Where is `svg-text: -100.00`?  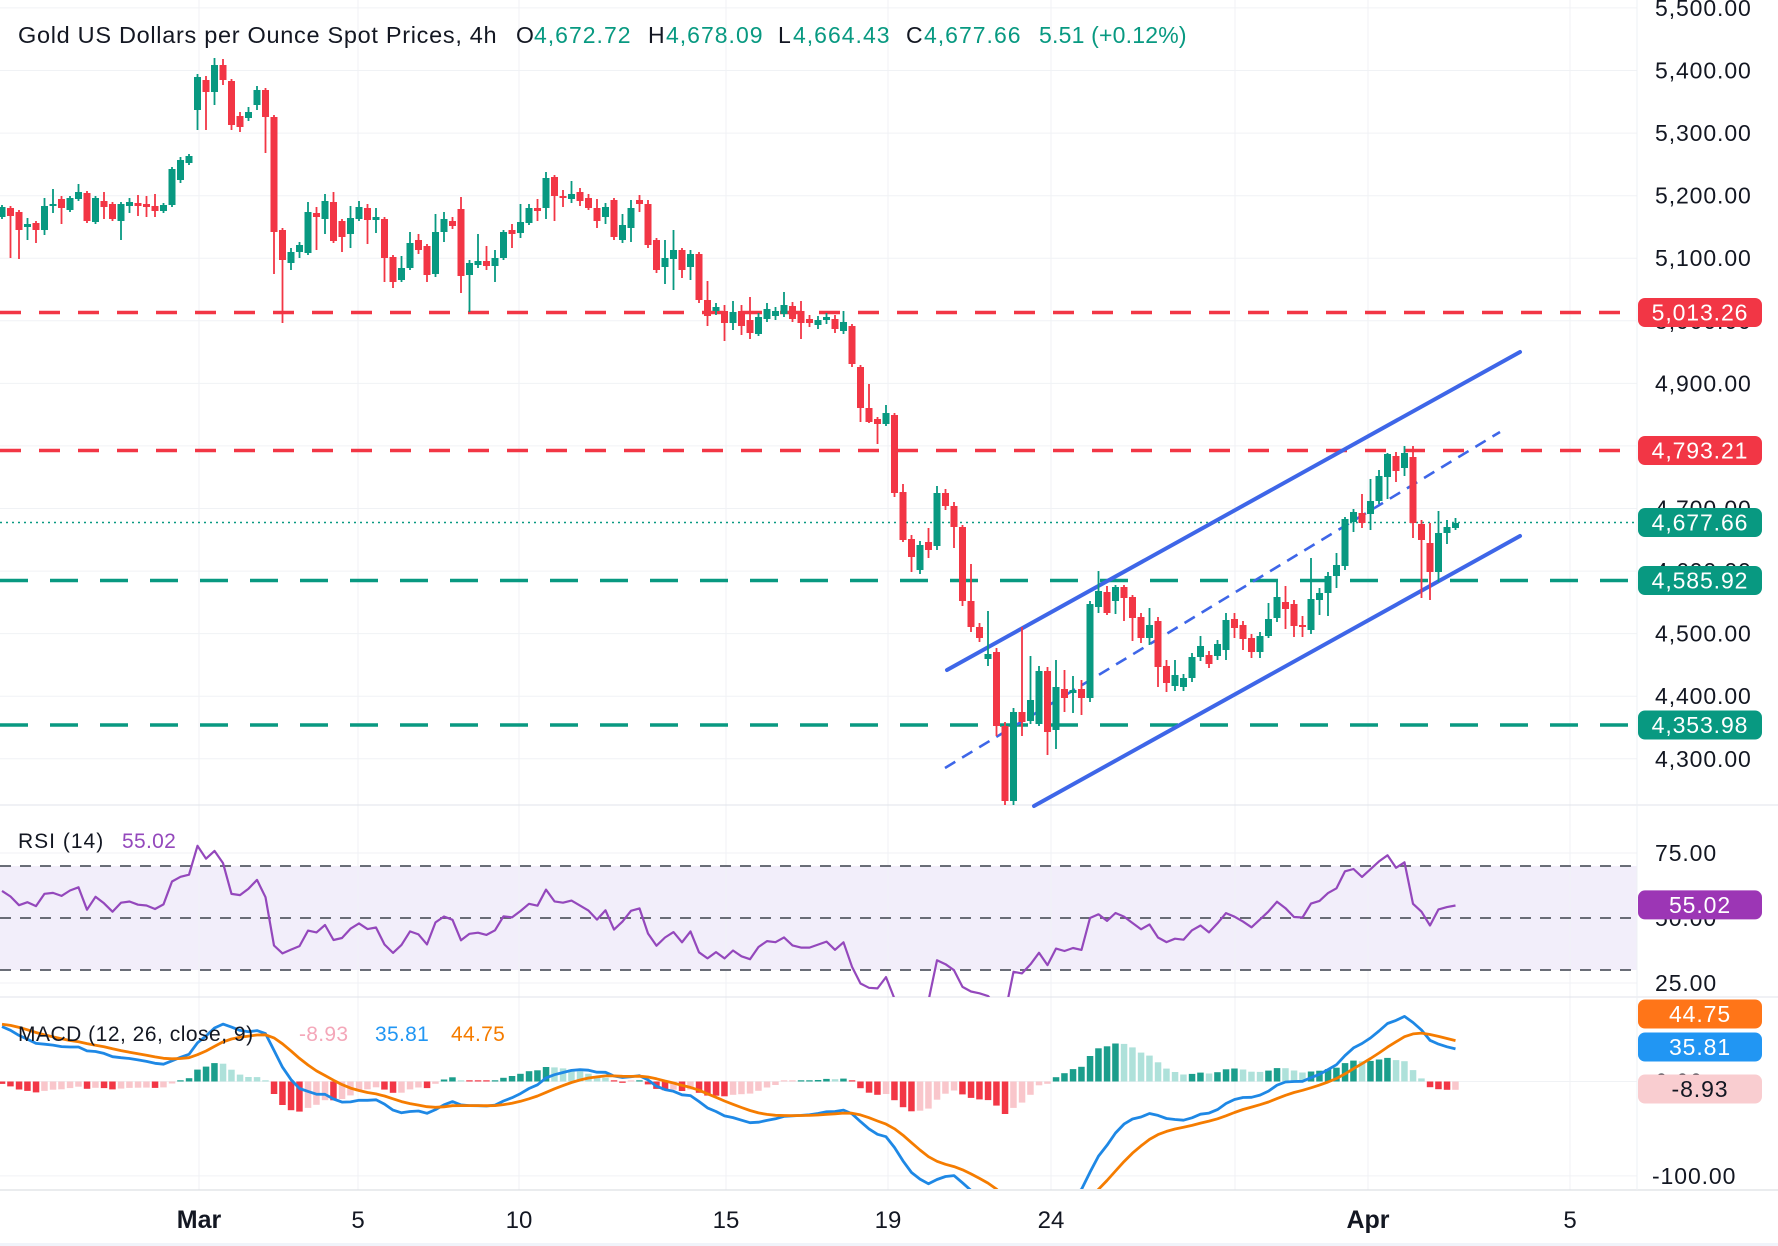
svg-text: -100.00 is located at coordinates (1694, 1176).